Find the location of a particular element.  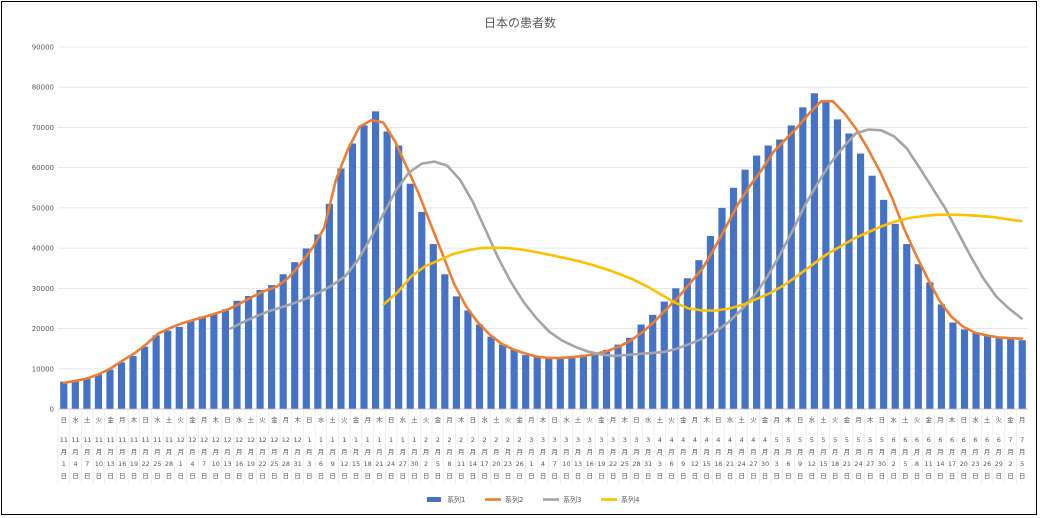

x-tick-day: 29 is located at coordinates (999, 464).